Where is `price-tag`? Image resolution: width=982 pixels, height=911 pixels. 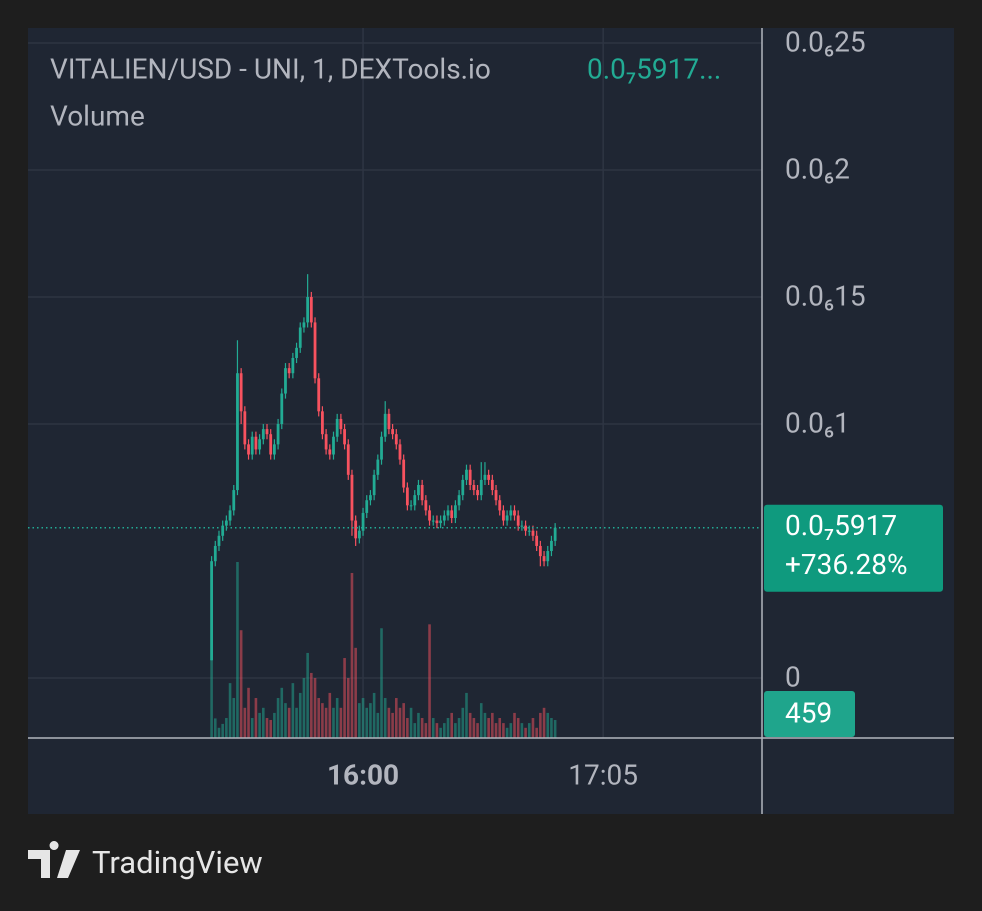
price-tag is located at coordinates (853, 548).